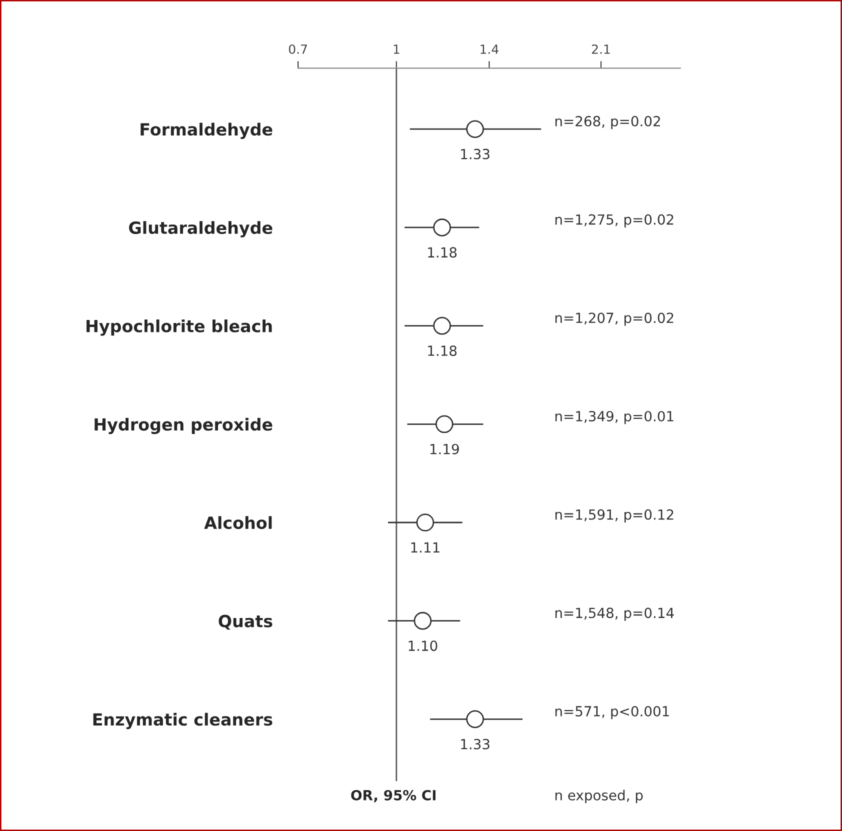  I want to click on data-label: 1.10, so click(423, 646).